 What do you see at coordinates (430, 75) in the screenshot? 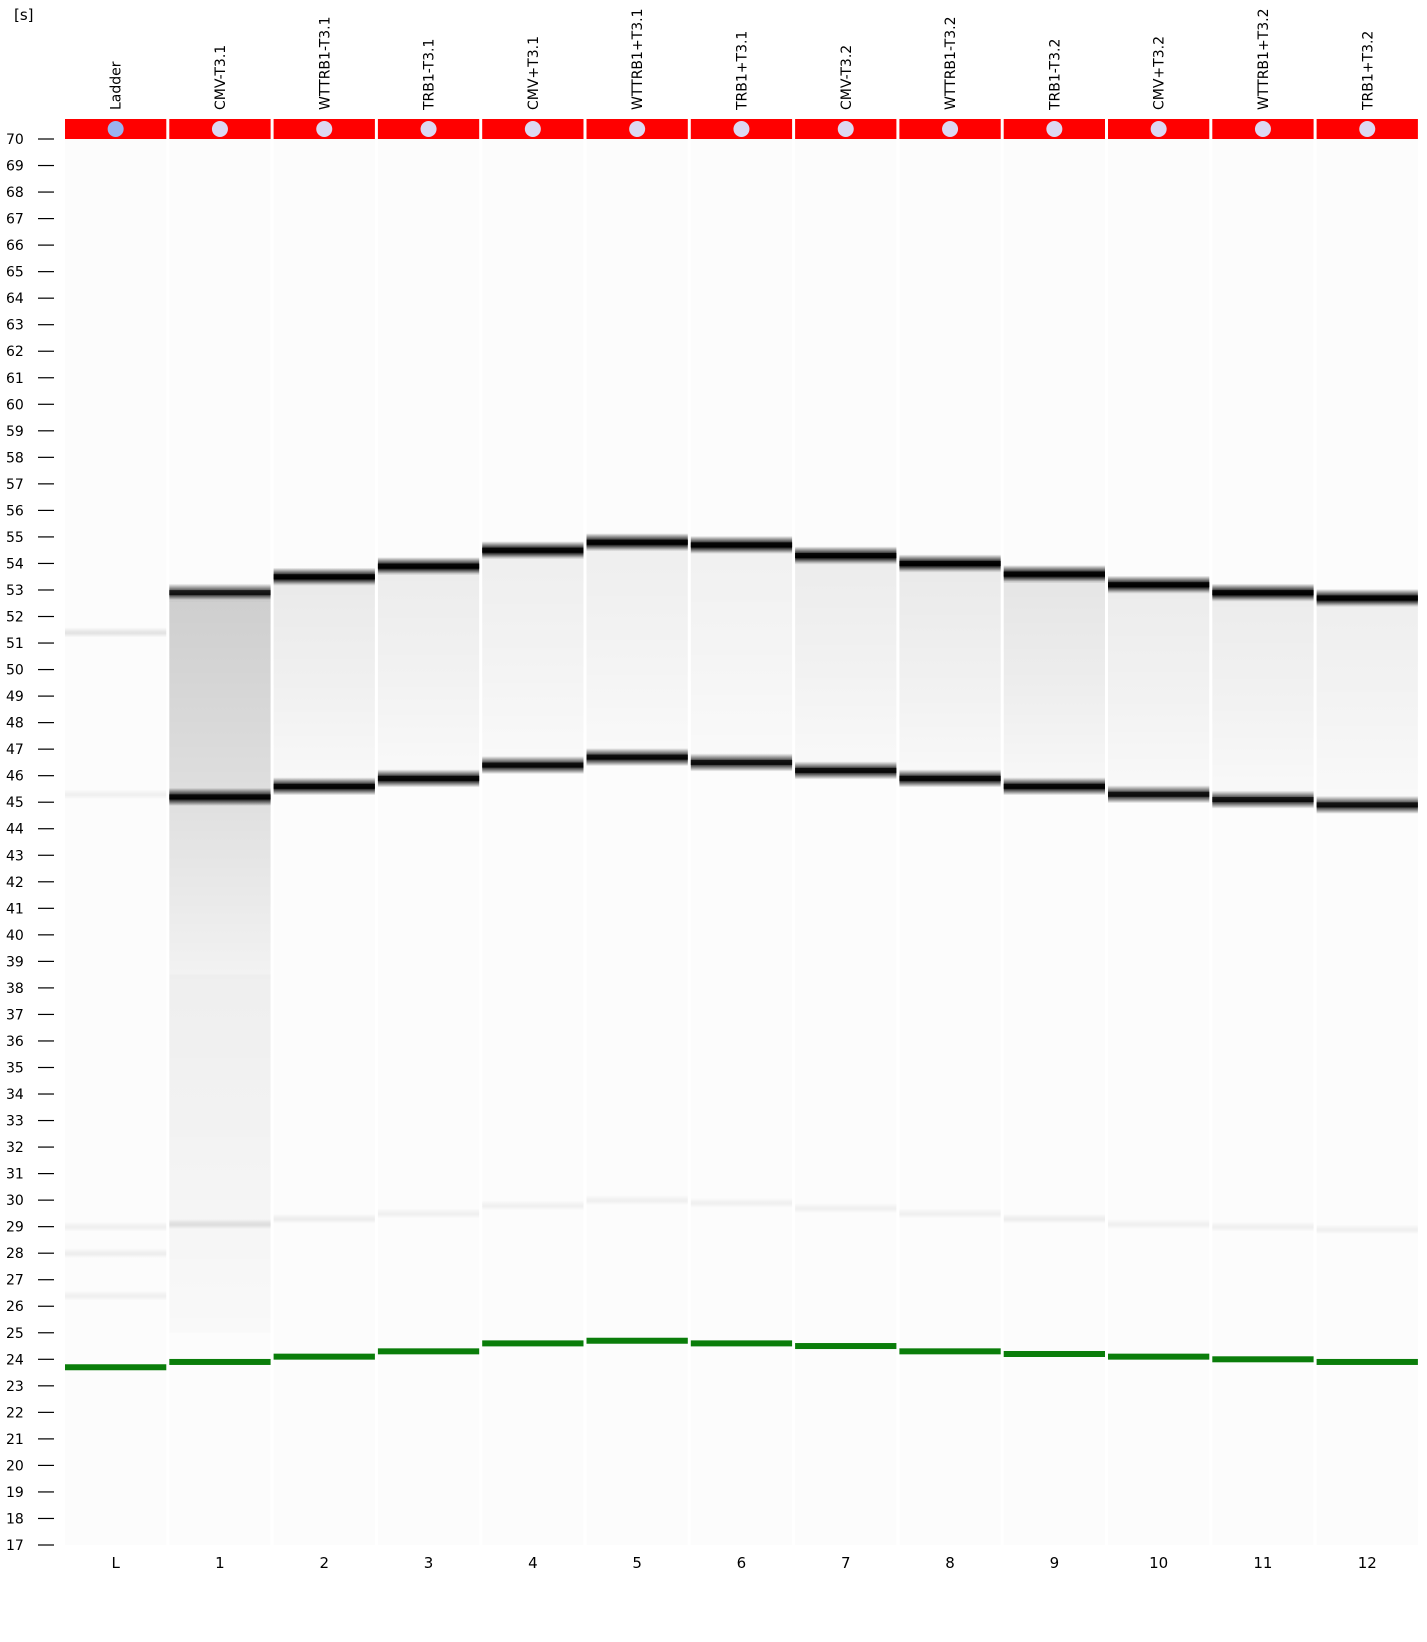
I see `lane-name: TRB1-T3.1` at bounding box center [430, 75].